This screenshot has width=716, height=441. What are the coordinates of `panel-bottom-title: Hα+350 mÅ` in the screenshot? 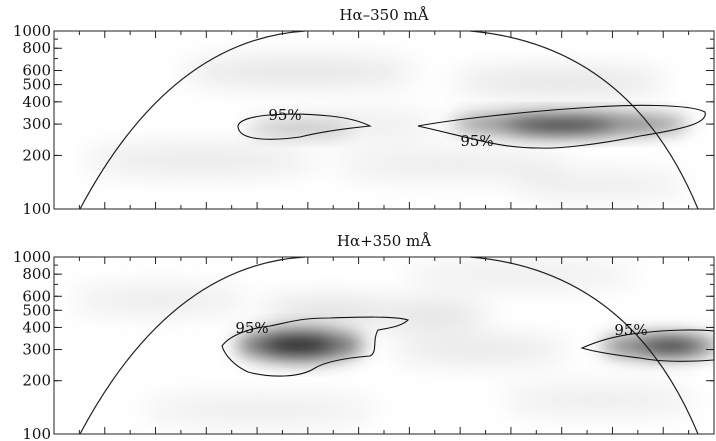 It's located at (384, 241).